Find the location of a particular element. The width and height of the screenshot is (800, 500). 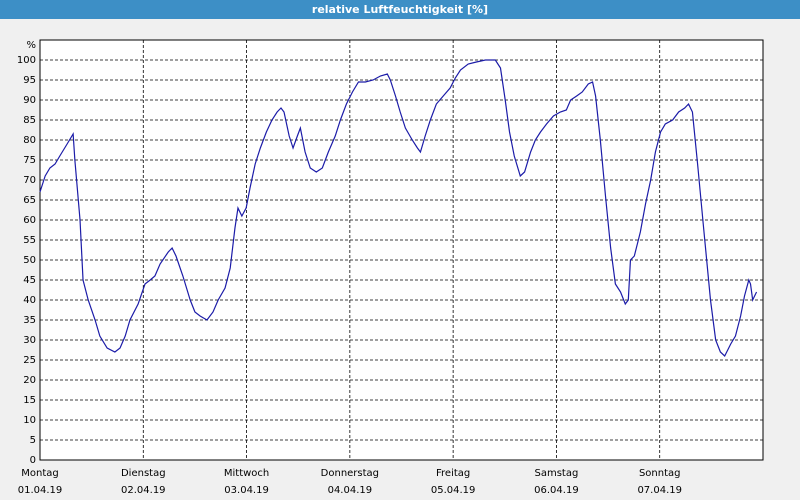

y-tick-label: 5 is located at coordinates (33, 440).